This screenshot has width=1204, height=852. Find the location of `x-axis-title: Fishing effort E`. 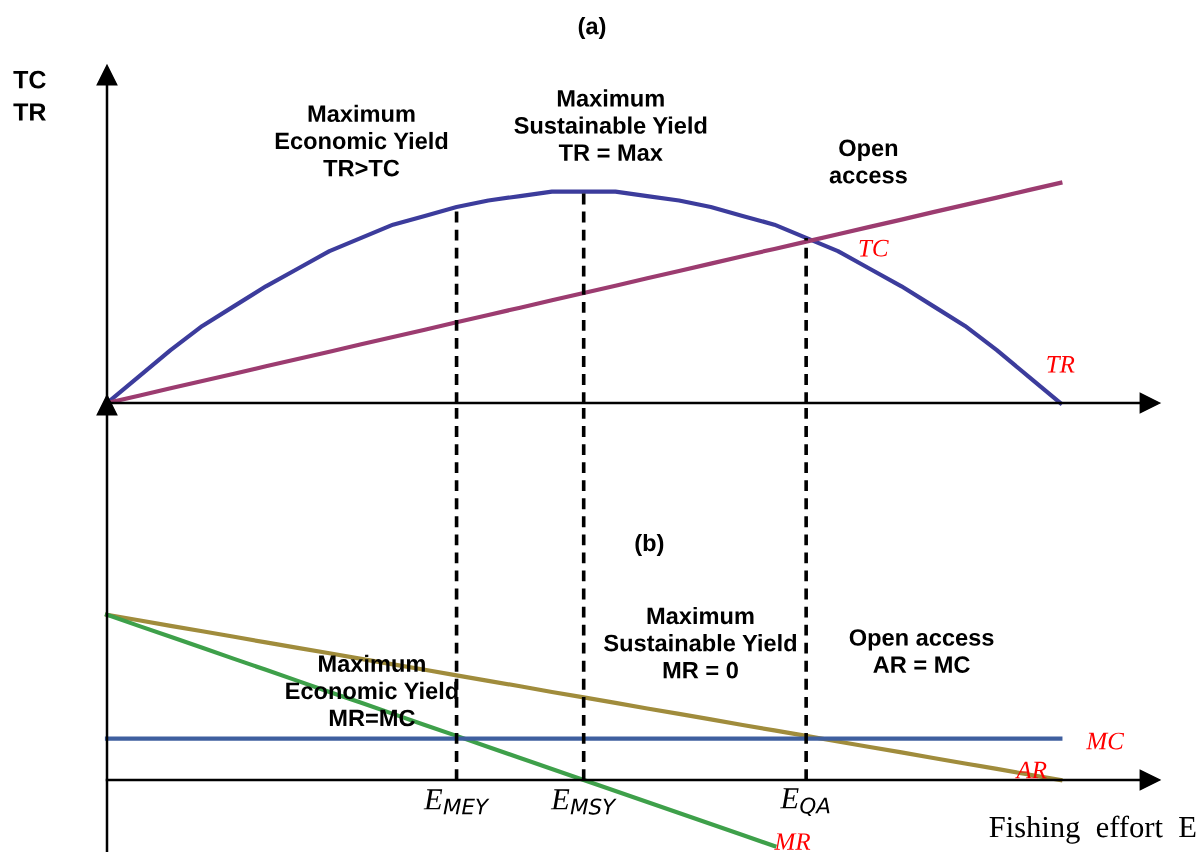

x-axis-title: Fishing effort E is located at coordinates (1092, 829).